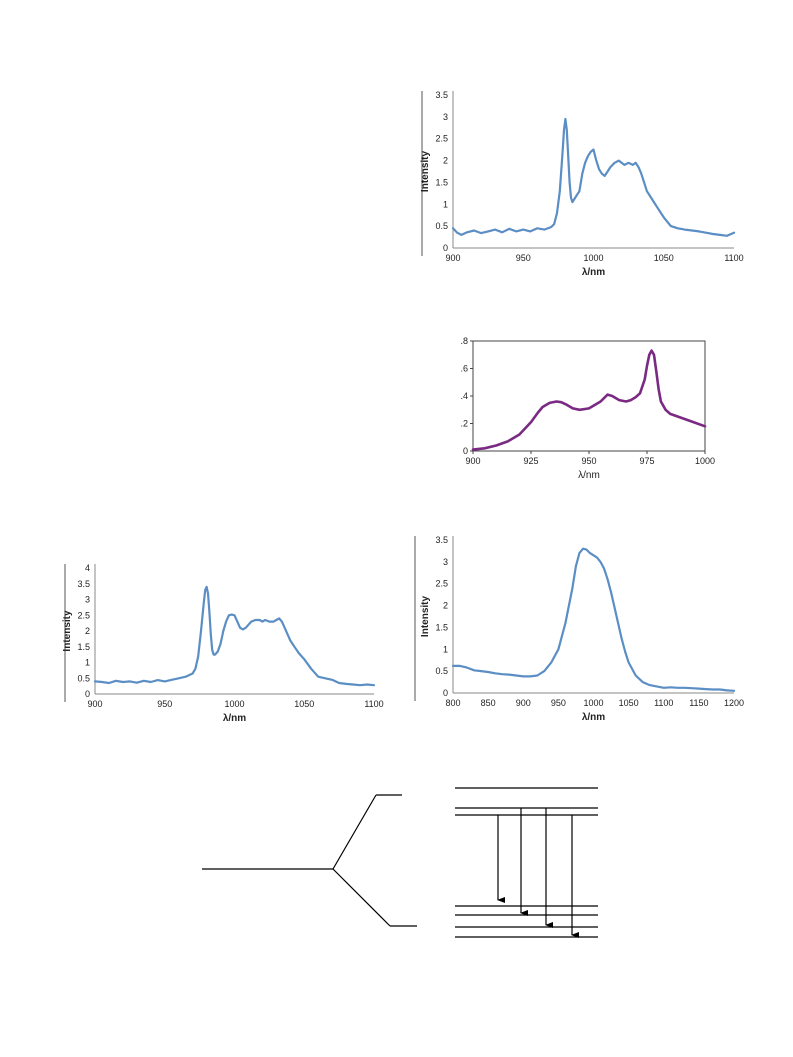 The width and height of the screenshot is (793, 1057). What do you see at coordinates (87, 568) in the screenshot?
I see `y-tick-label: 4` at bounding box center [87, 568].